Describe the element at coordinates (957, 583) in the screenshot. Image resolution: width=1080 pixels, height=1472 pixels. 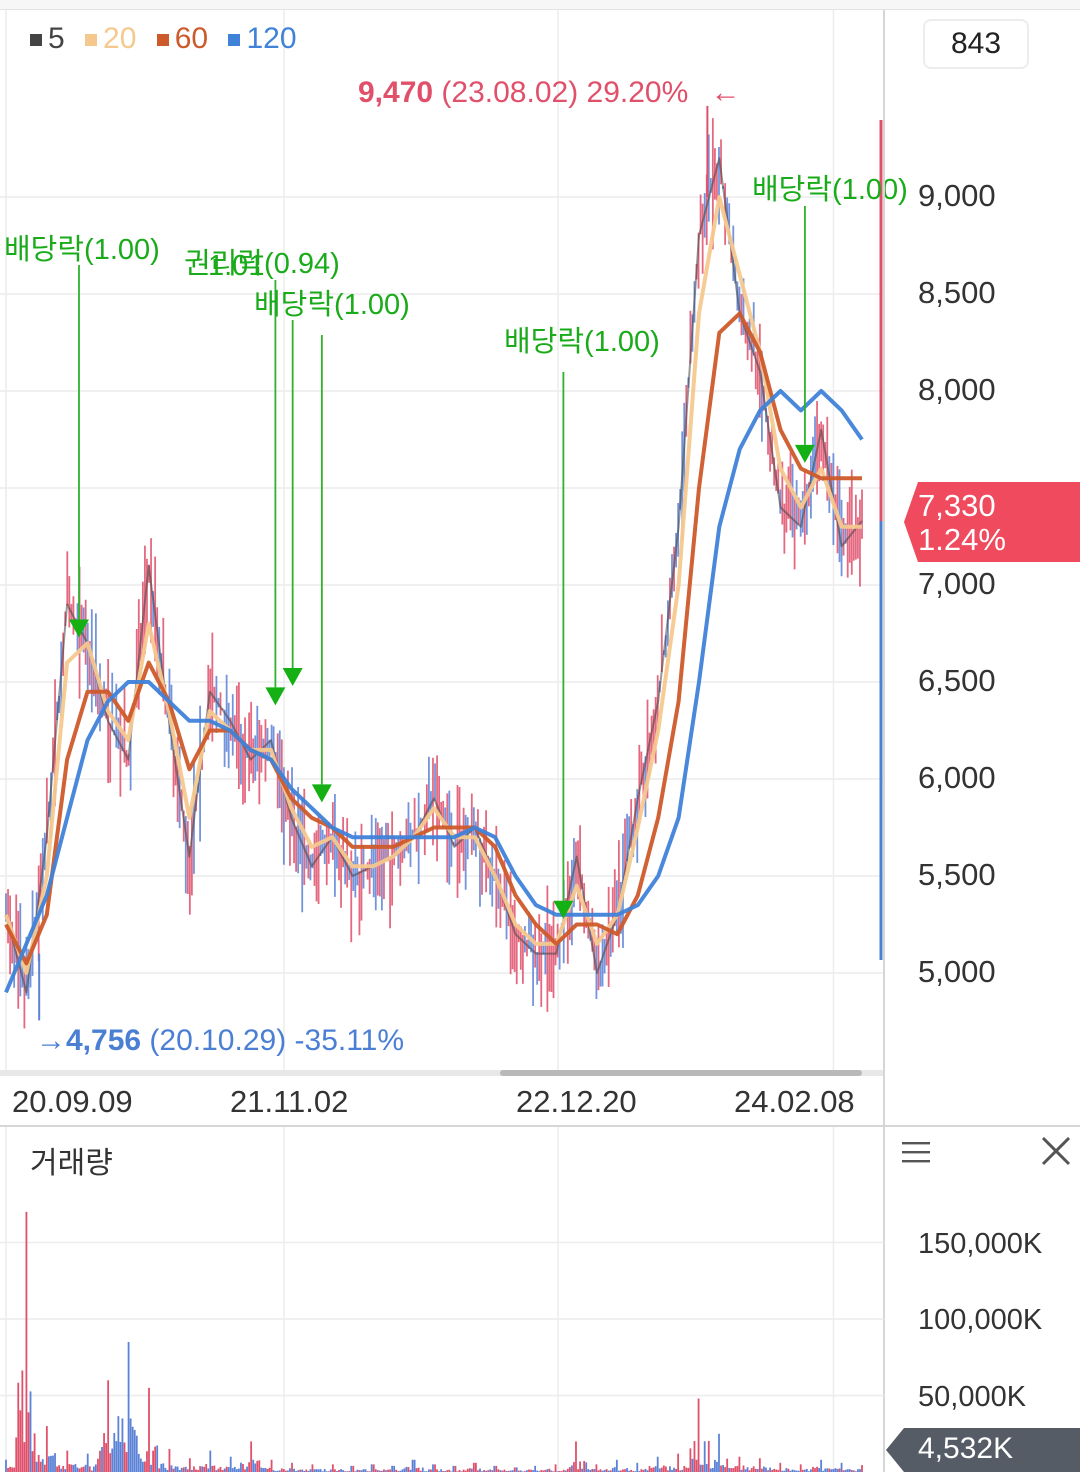
I see `y-tick-label: 7,000` at that location.